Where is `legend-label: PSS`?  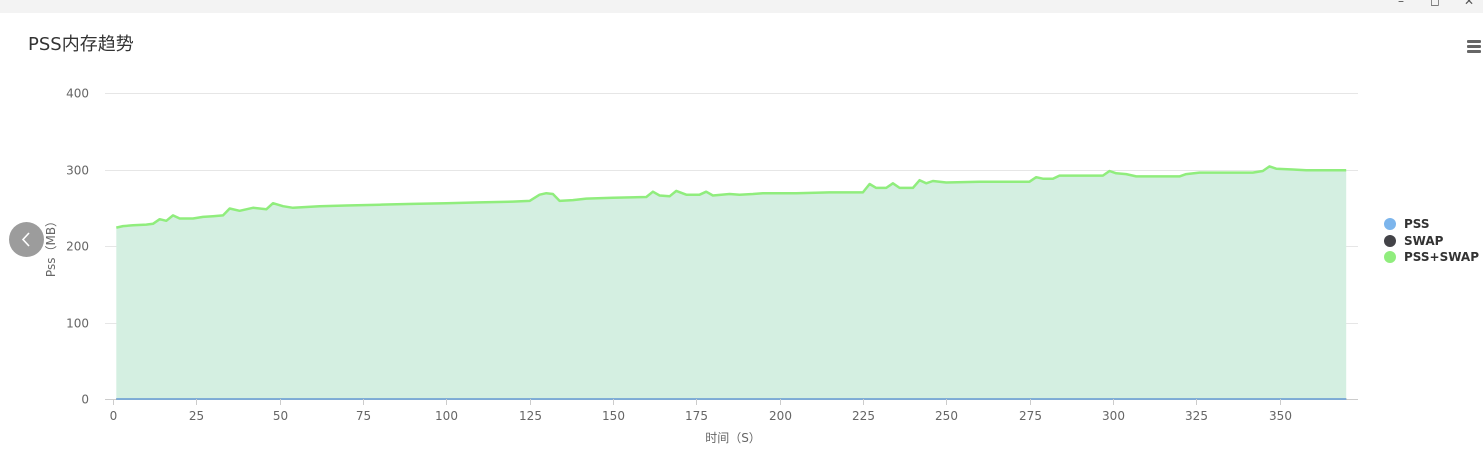
legend-label: PSS is located at coordinates (1417, 224).